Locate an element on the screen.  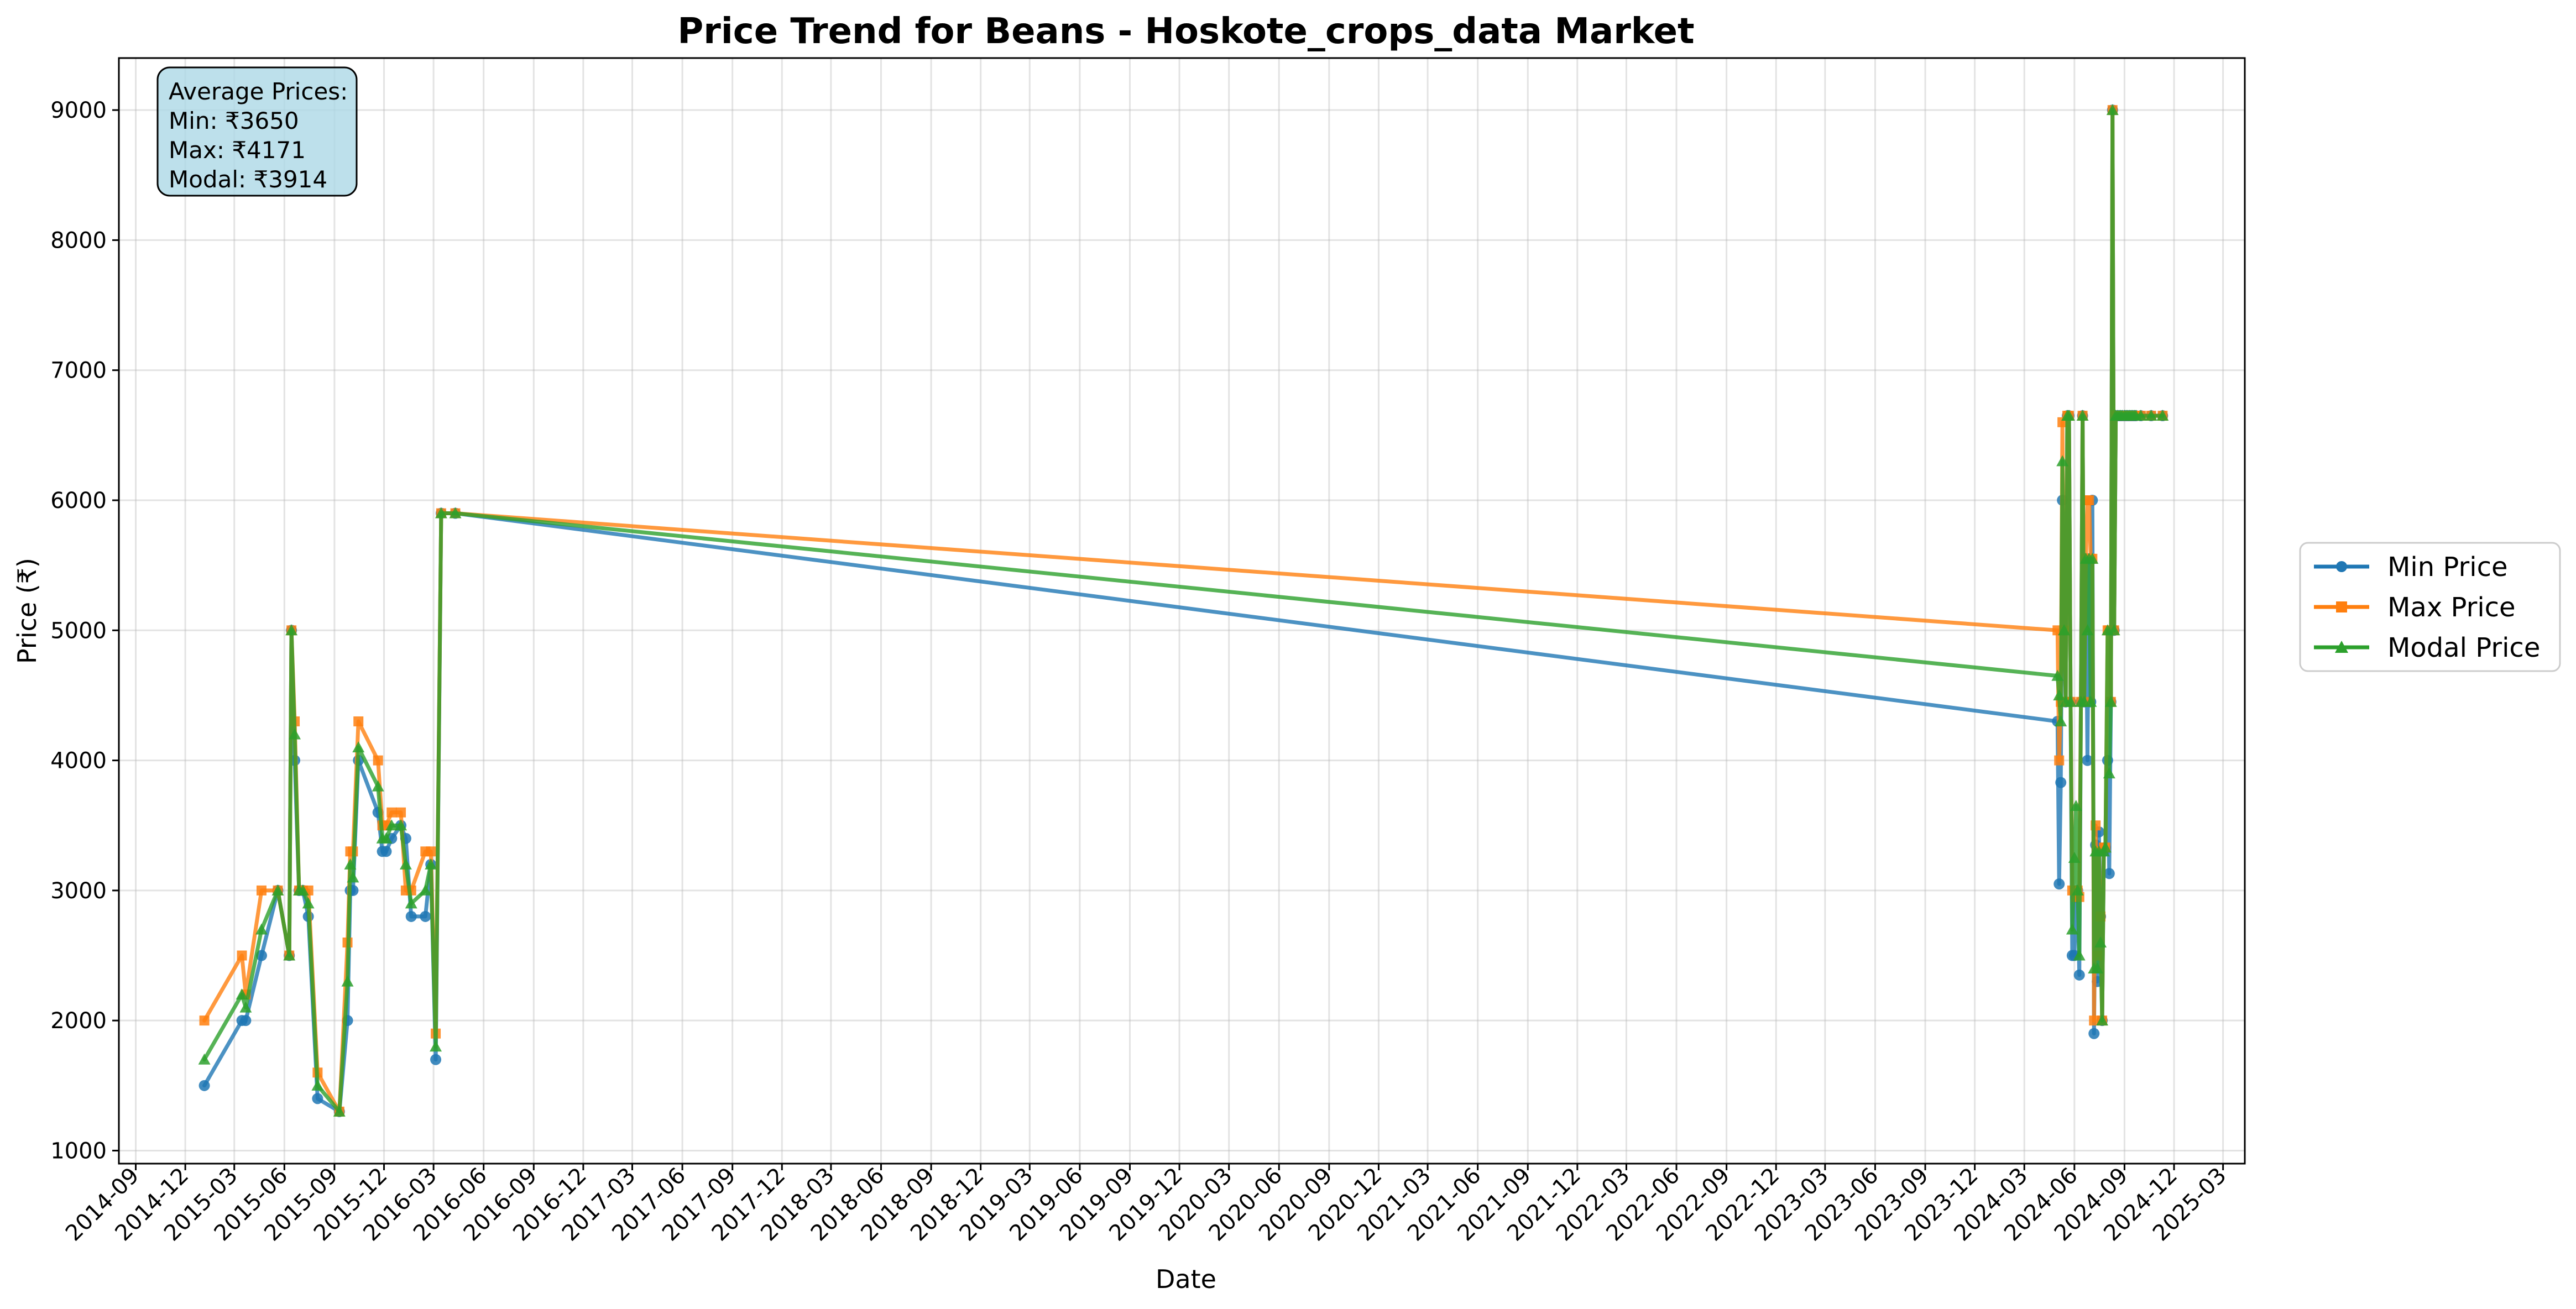
legend-item-min: Min Price is located at coordinates (2411, 567).